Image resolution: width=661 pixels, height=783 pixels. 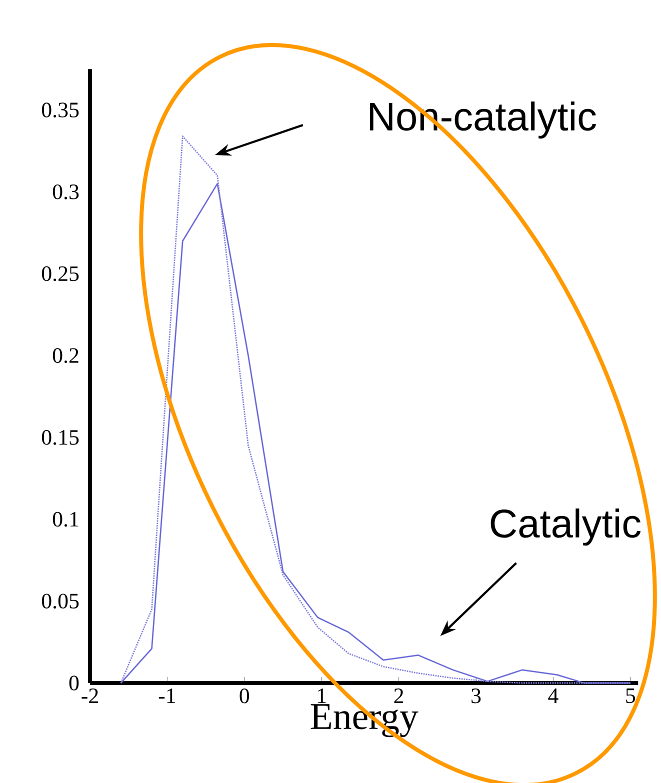 What do you see at coordinates (167, 695) in the screenshot?
I see `x-tick-label: -1` at bounding box center [167, 695].